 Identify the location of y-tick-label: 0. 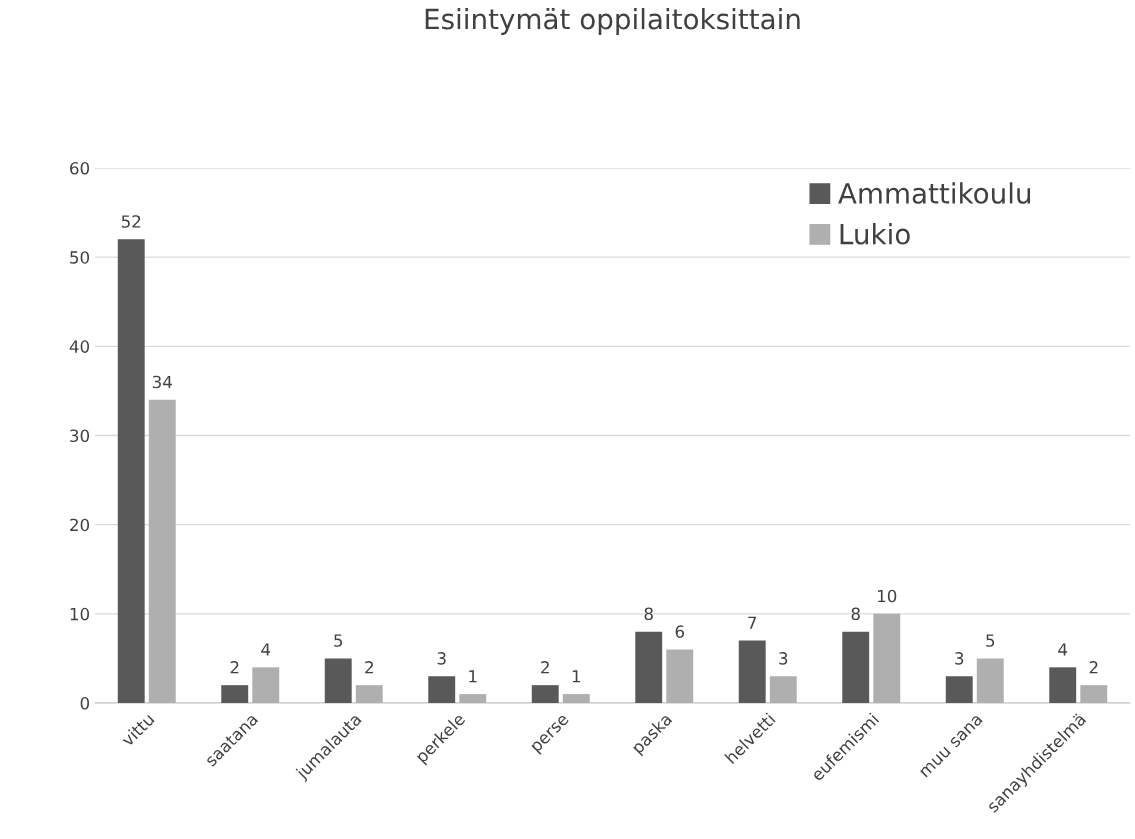
(85, 703).